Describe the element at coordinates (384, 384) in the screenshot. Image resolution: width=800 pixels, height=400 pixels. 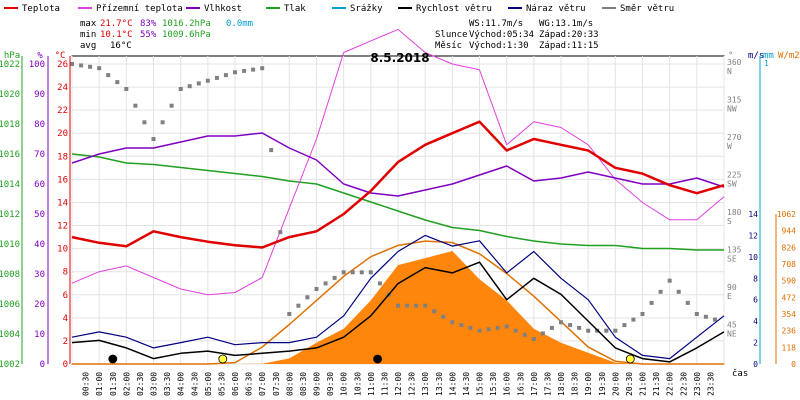
I see `time-tick-label: 11:30` at that location.